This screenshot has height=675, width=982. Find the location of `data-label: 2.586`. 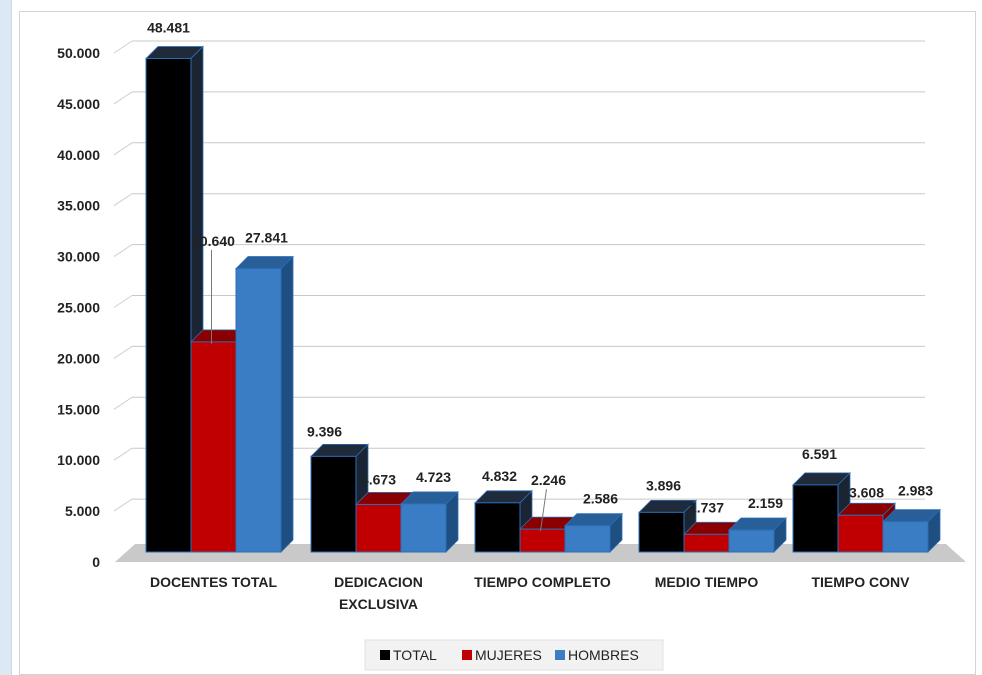

data-label: 2.586 is located at coordinates (600, 499).